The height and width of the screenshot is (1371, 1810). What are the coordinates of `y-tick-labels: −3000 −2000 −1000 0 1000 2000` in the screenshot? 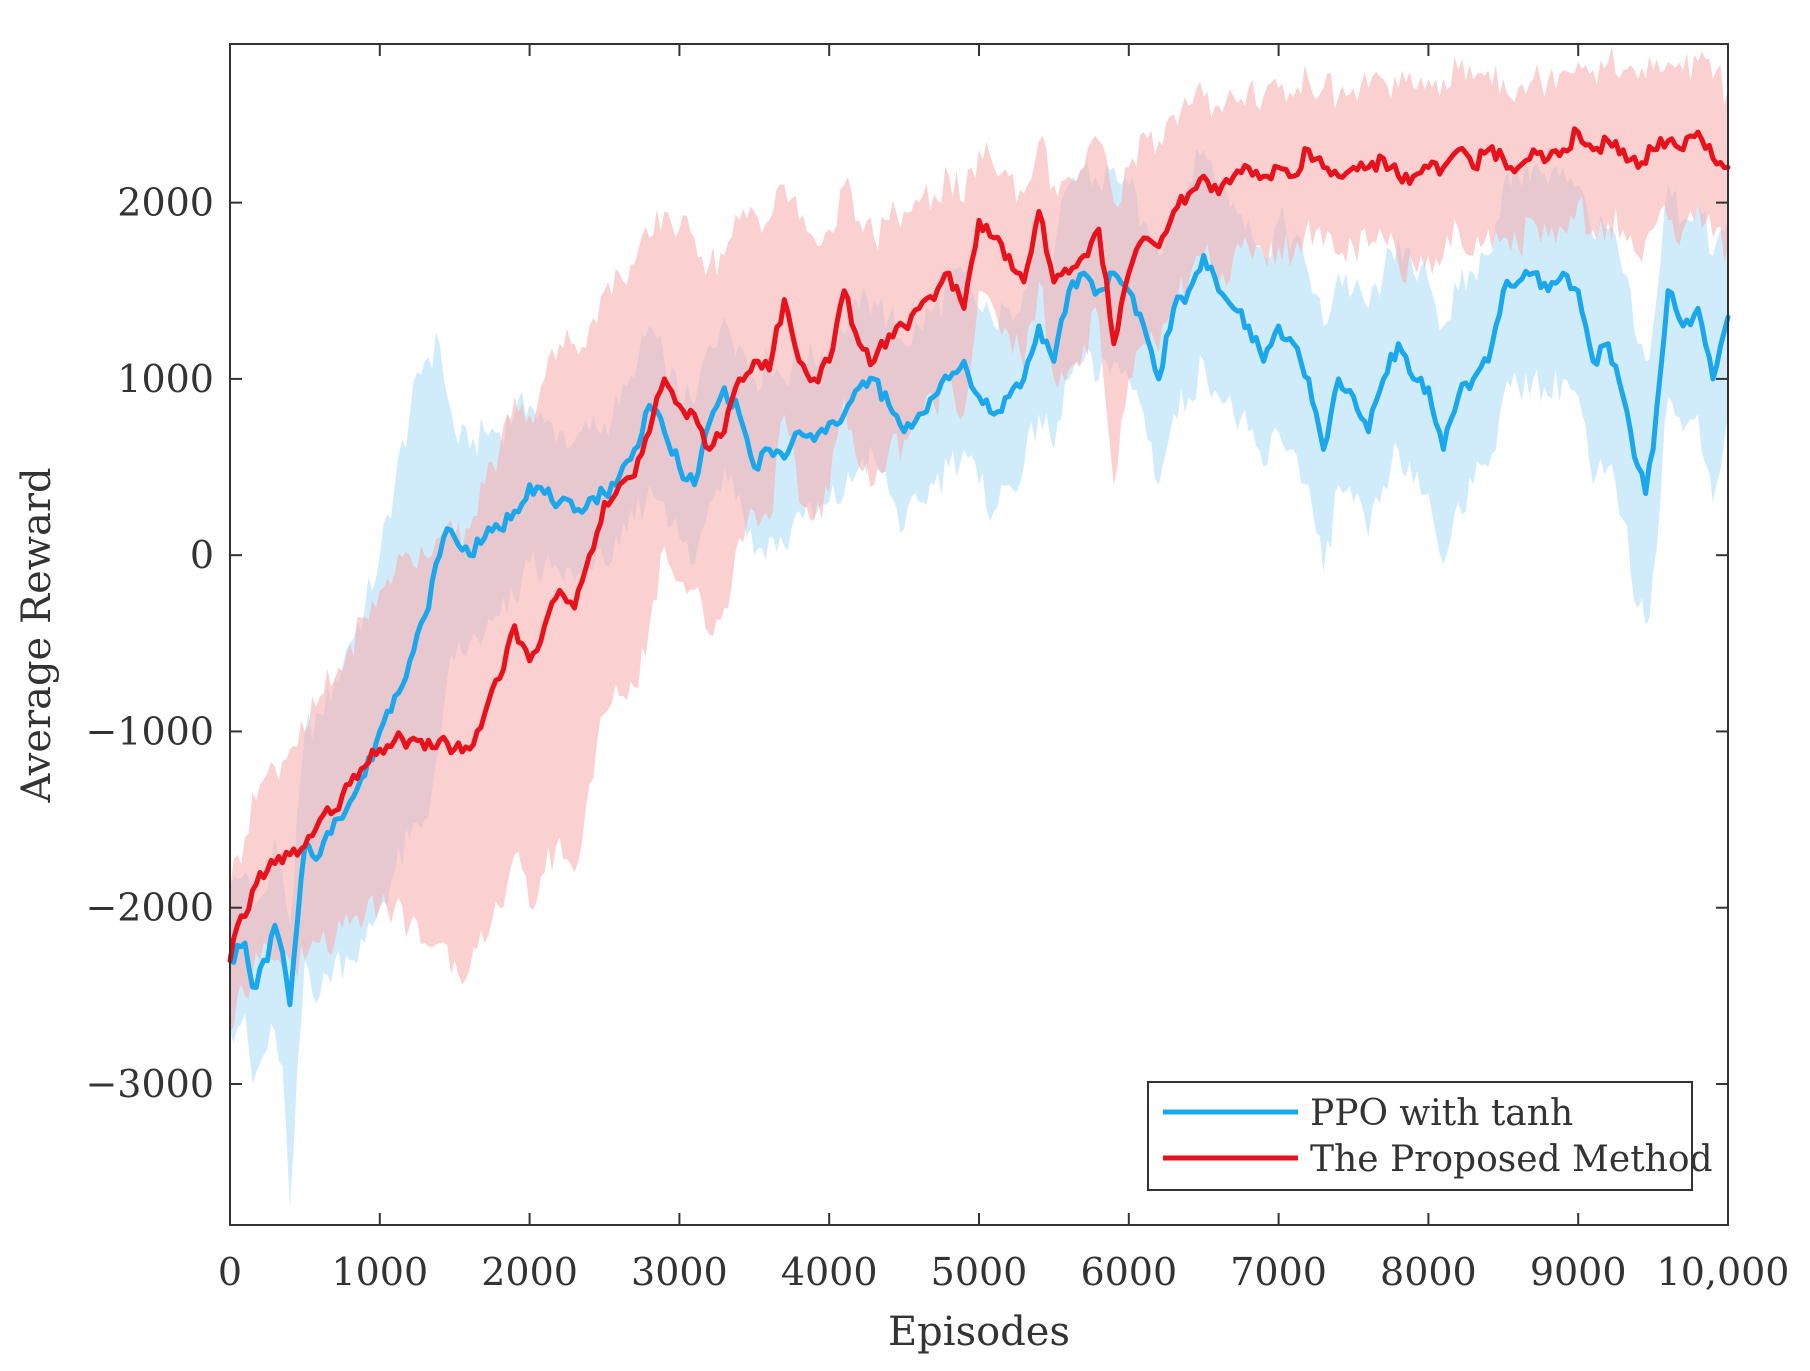 It's located at (149, 643).